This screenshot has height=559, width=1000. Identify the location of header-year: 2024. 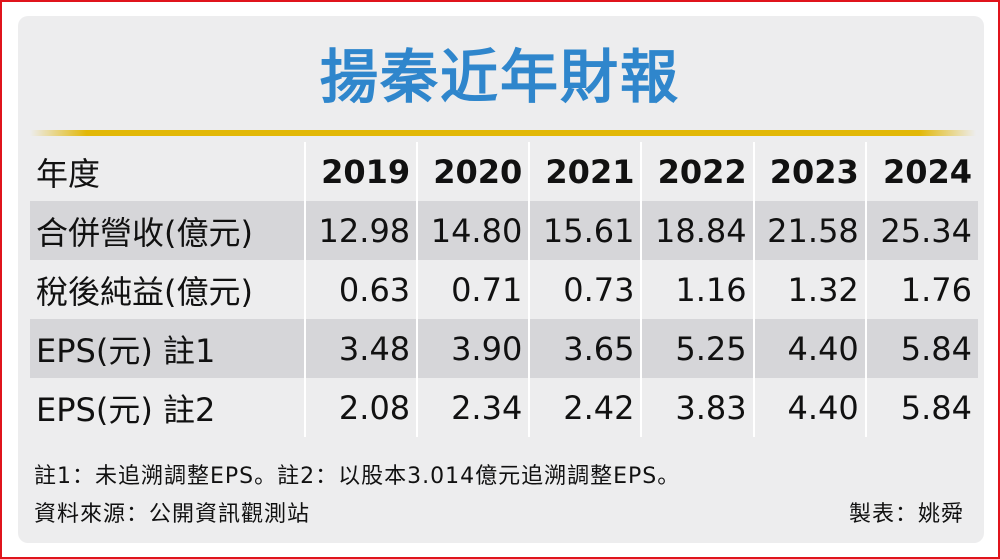
(927, 171).